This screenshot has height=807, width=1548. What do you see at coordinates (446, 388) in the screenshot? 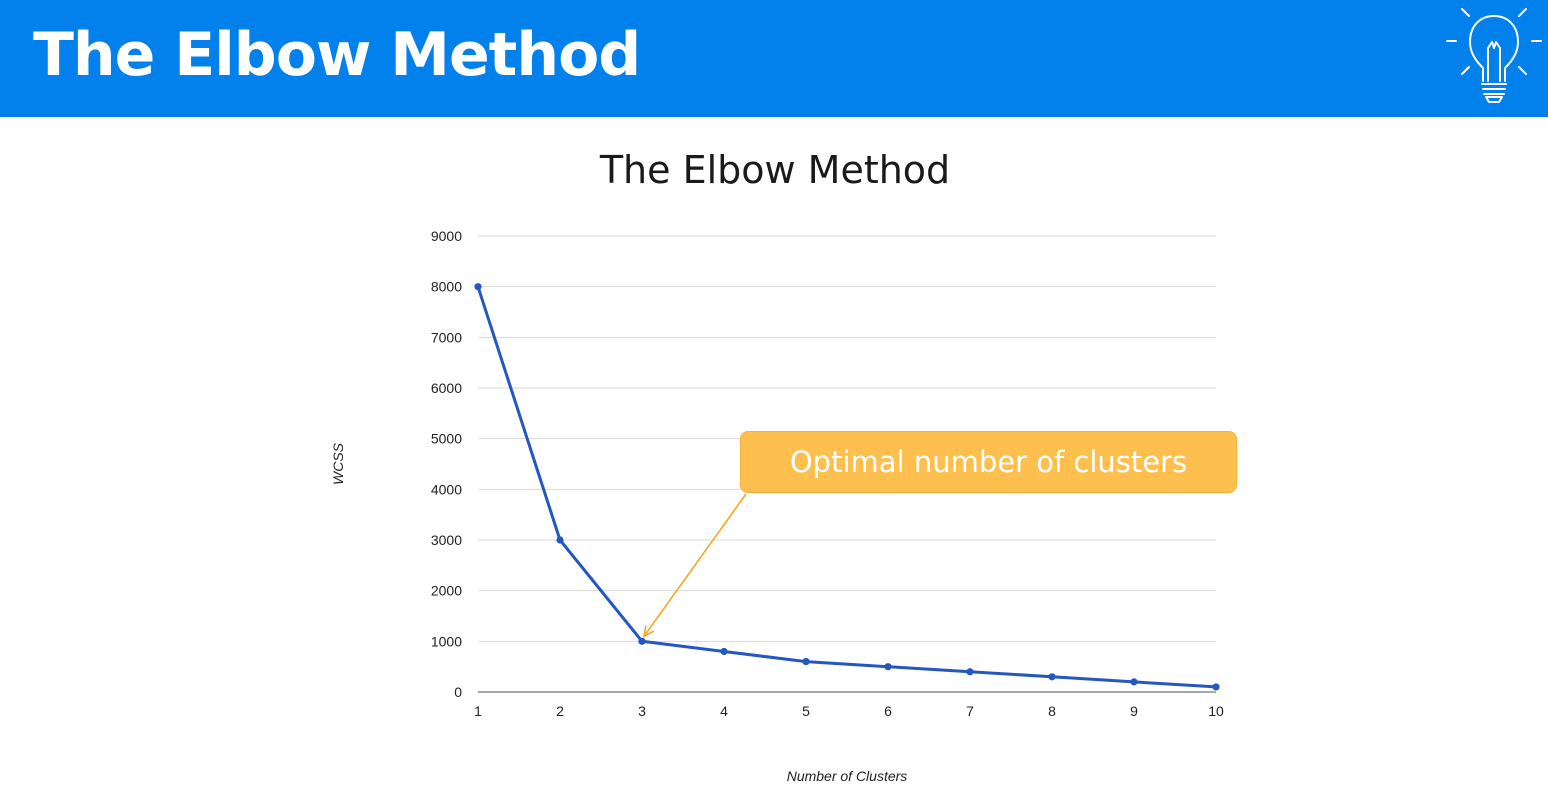
I see `y-tick-label: 6000` at bounding box center [446, 388].